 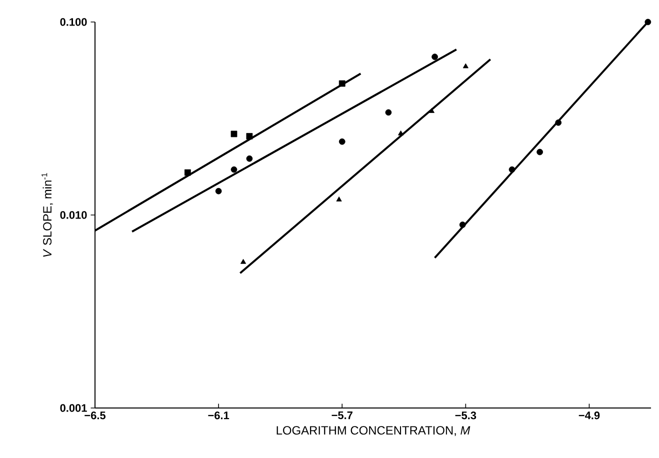 What do you see at coordinates (342, 416) in the screenshot?
I see `x-tick-label: −5.7` at bounding box center [342, 416].